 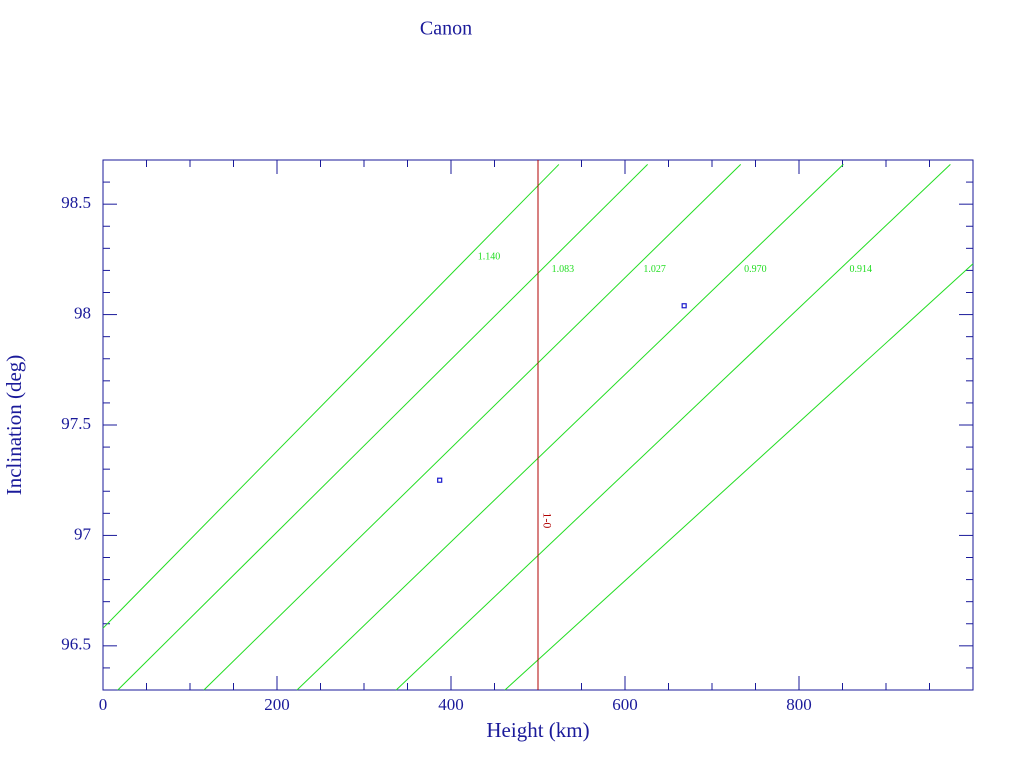 I want to click on x-axis-label: Height (km), so click(x=537, y=730).